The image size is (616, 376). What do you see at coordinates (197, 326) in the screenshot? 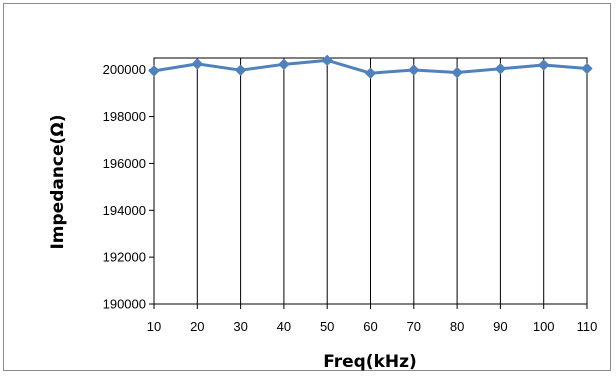
I see `x-tick-label-20: 20` at bounding box center [197, 326].